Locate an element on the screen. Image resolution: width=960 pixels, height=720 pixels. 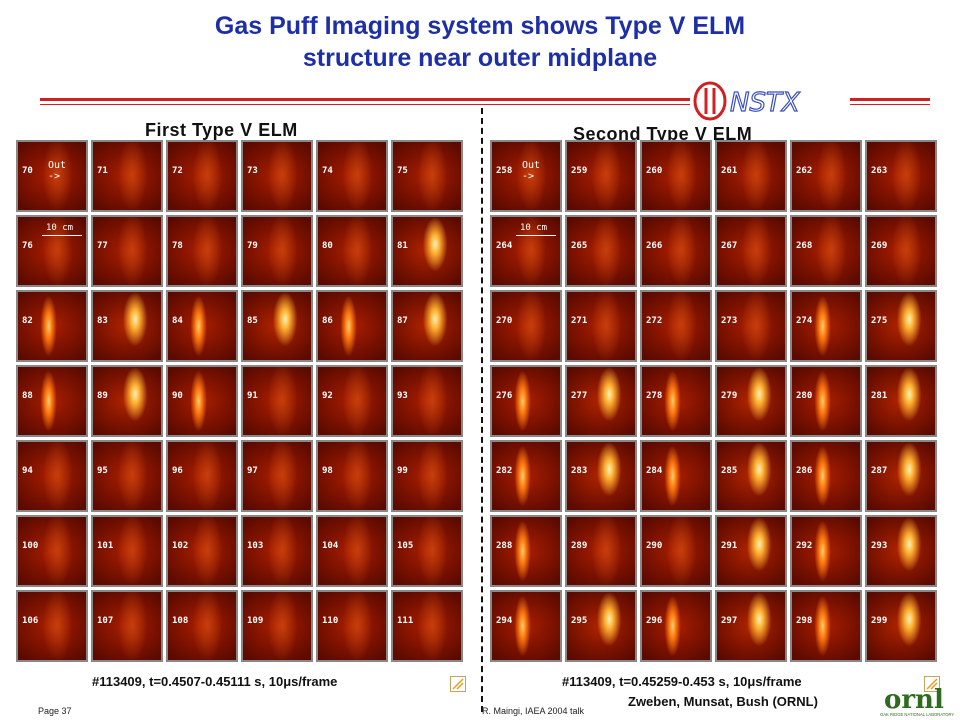
frame-number: 110 is located at coordinates (330, 621).